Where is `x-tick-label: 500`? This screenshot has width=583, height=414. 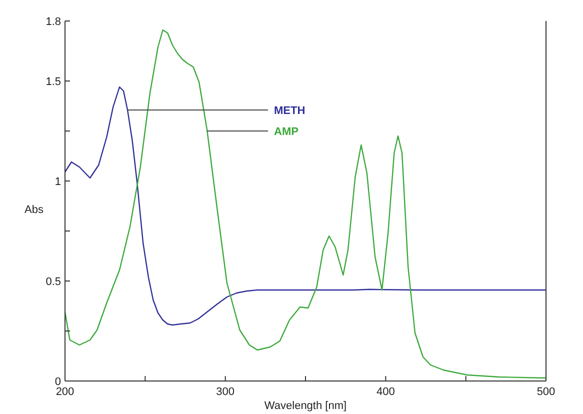
x-tick-label: 500 is located at coordinates (546, 392).